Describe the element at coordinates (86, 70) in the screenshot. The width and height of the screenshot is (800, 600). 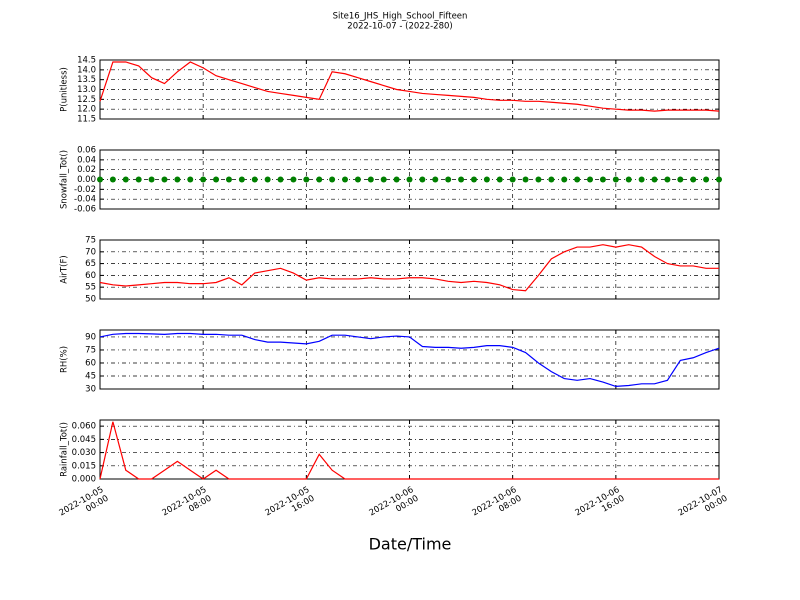
I see `y-tick-label: 14.0` at that location.